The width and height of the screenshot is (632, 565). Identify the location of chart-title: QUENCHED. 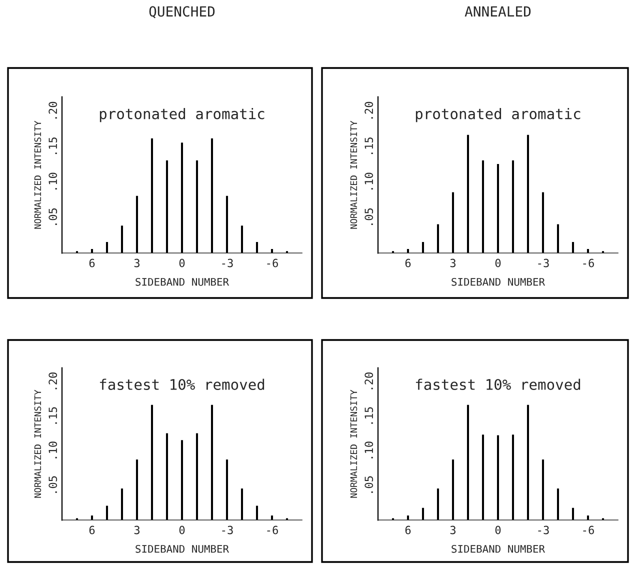
(182, 12).